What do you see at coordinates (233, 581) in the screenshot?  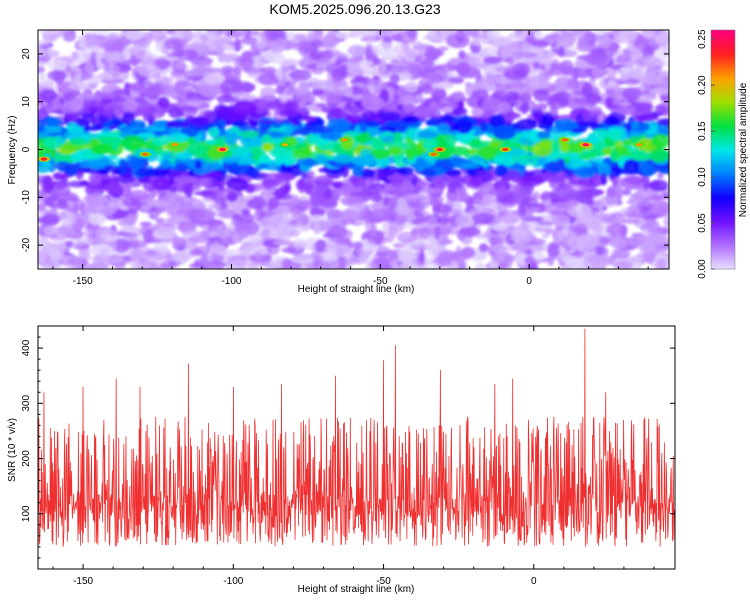 I see `snr-x-tick-label: -100` at bounding box center [233, 581].